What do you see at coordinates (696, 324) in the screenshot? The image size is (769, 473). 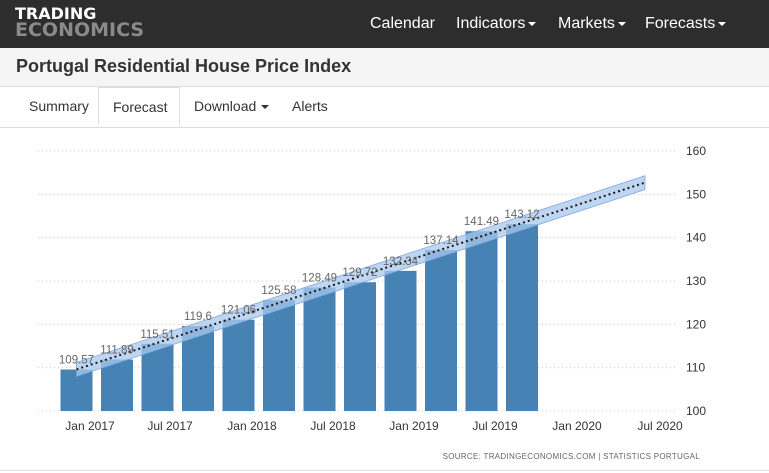 I see `y-tick-label: 120` at bounding box center [696, 324].